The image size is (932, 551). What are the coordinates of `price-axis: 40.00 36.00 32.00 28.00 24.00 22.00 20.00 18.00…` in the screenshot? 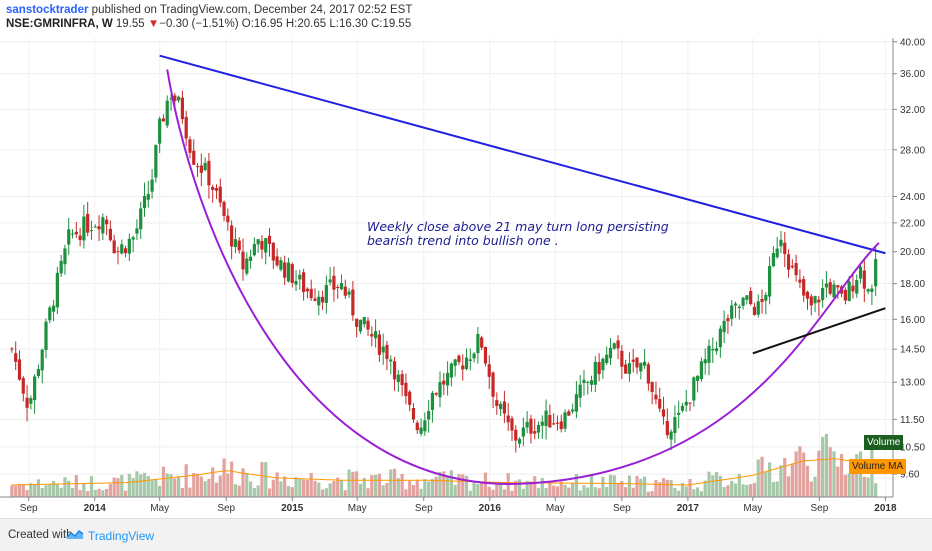 It's located at (909, 259).